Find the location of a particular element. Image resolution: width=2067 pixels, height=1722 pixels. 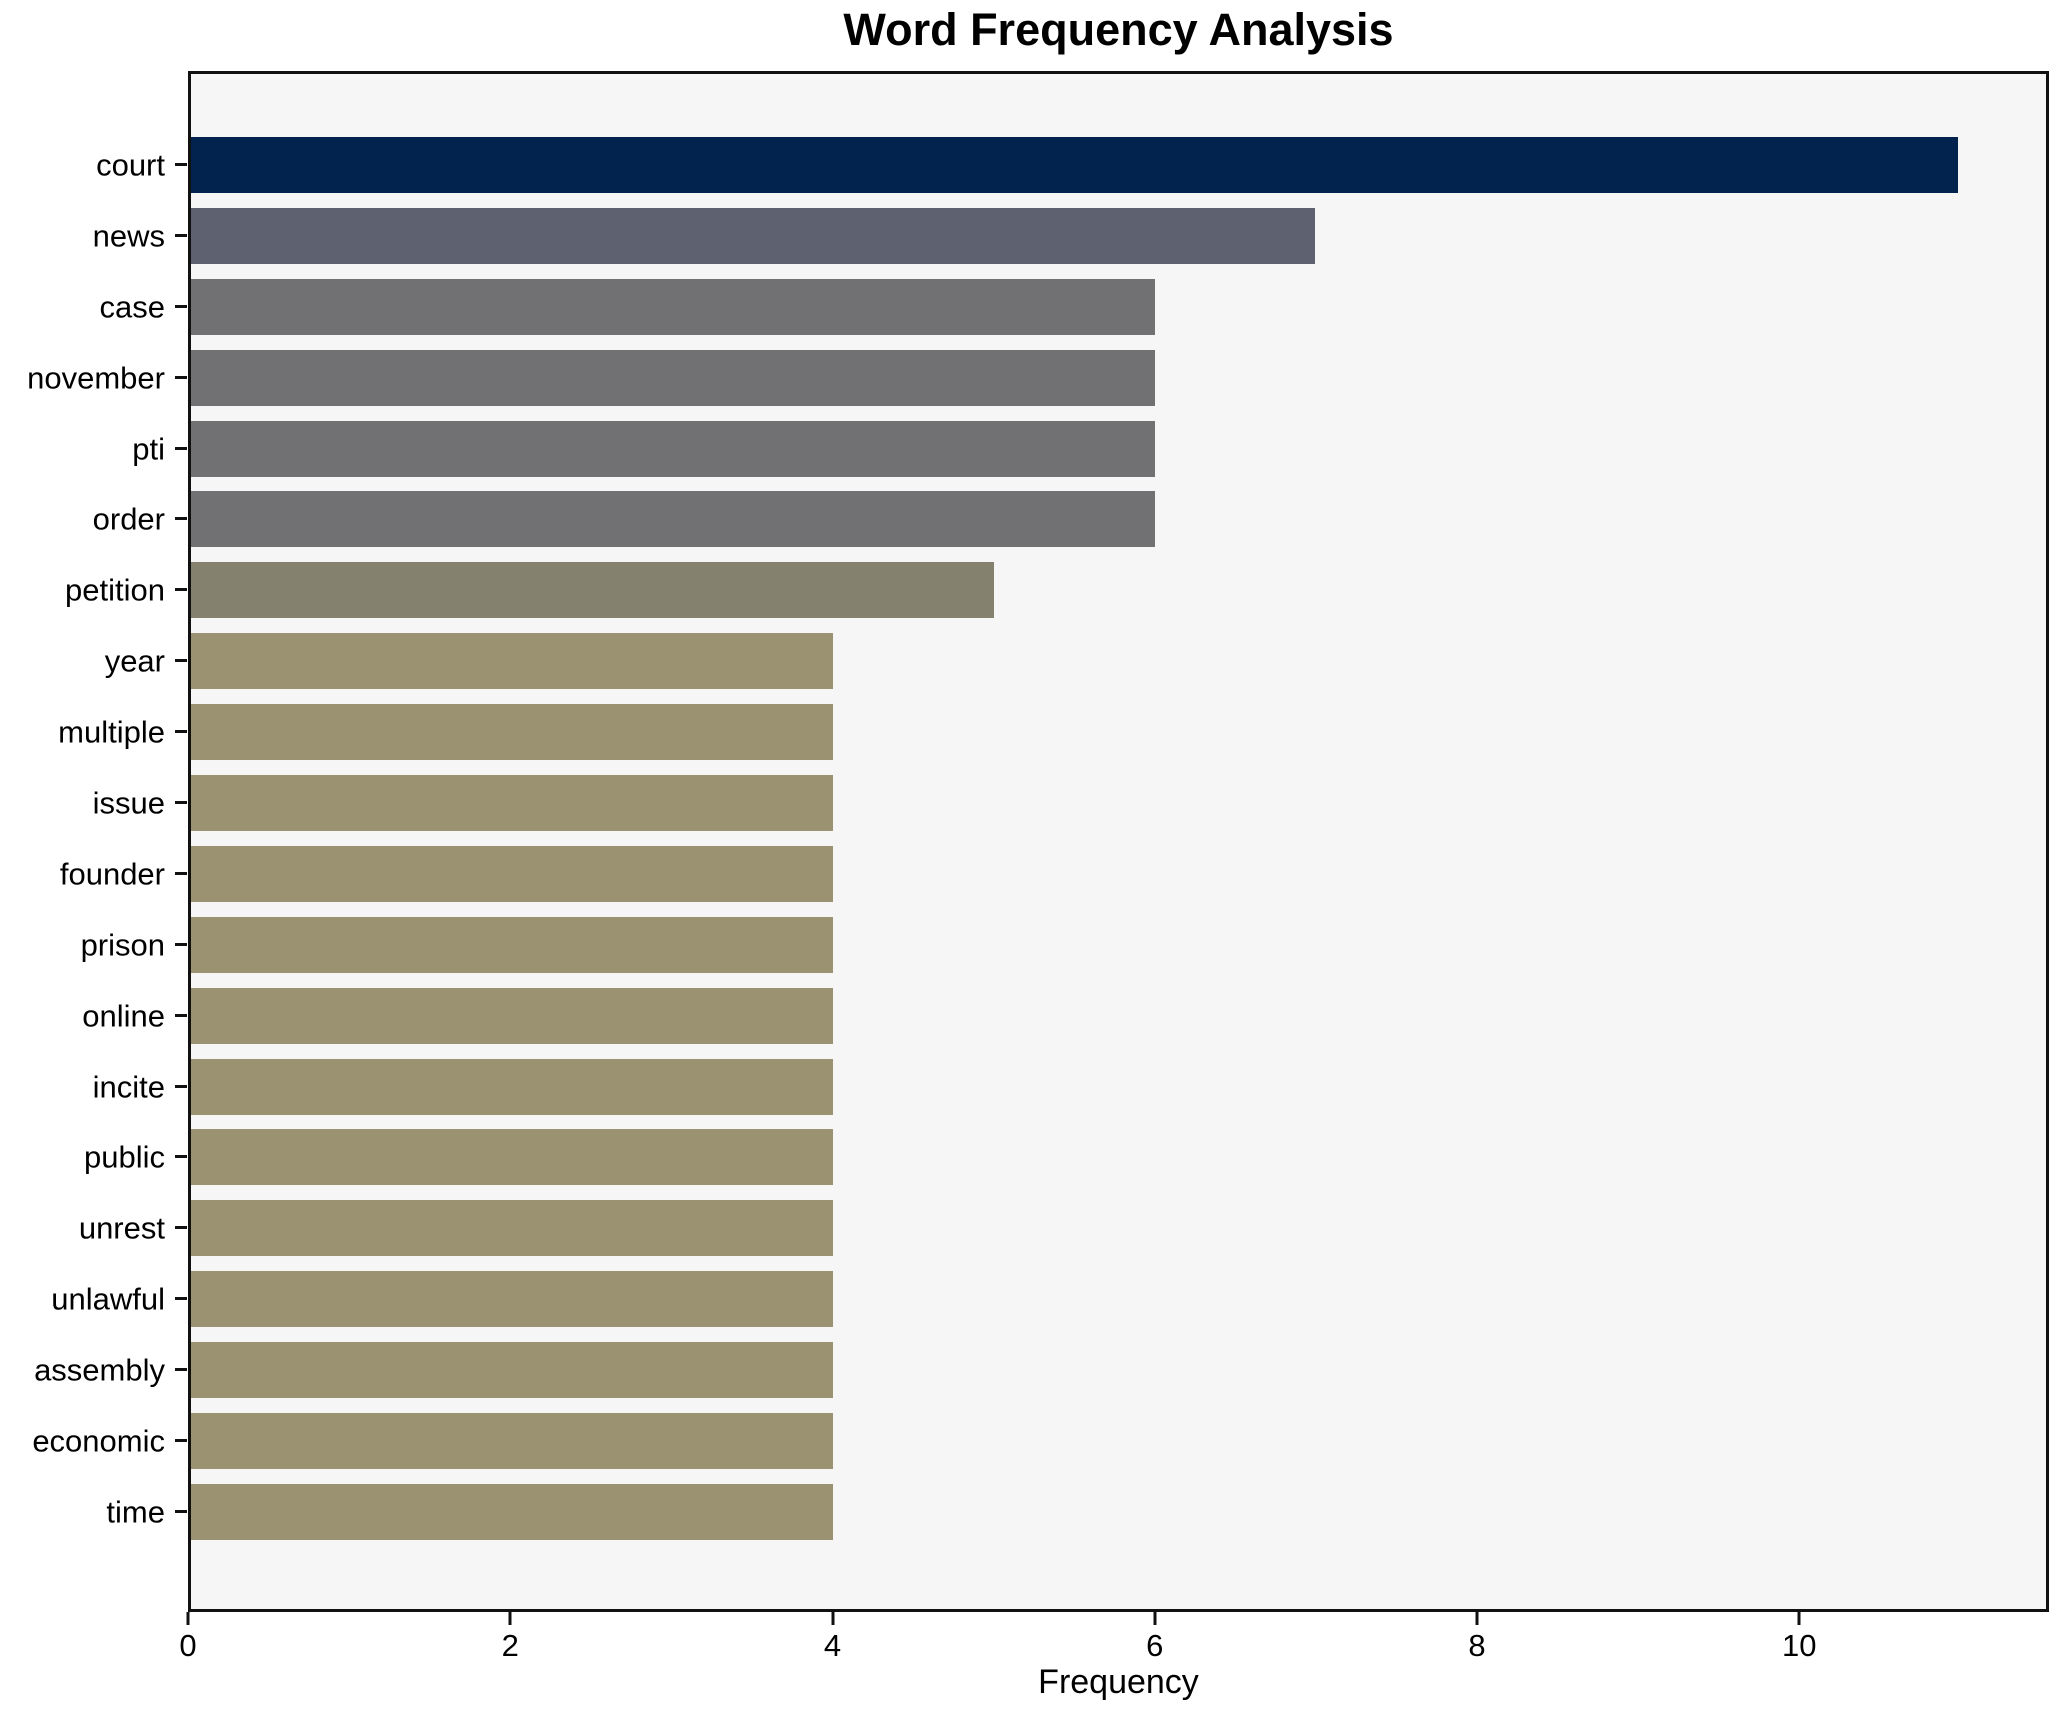

y-tick-label: incite is located at coordinates (128, 1087).